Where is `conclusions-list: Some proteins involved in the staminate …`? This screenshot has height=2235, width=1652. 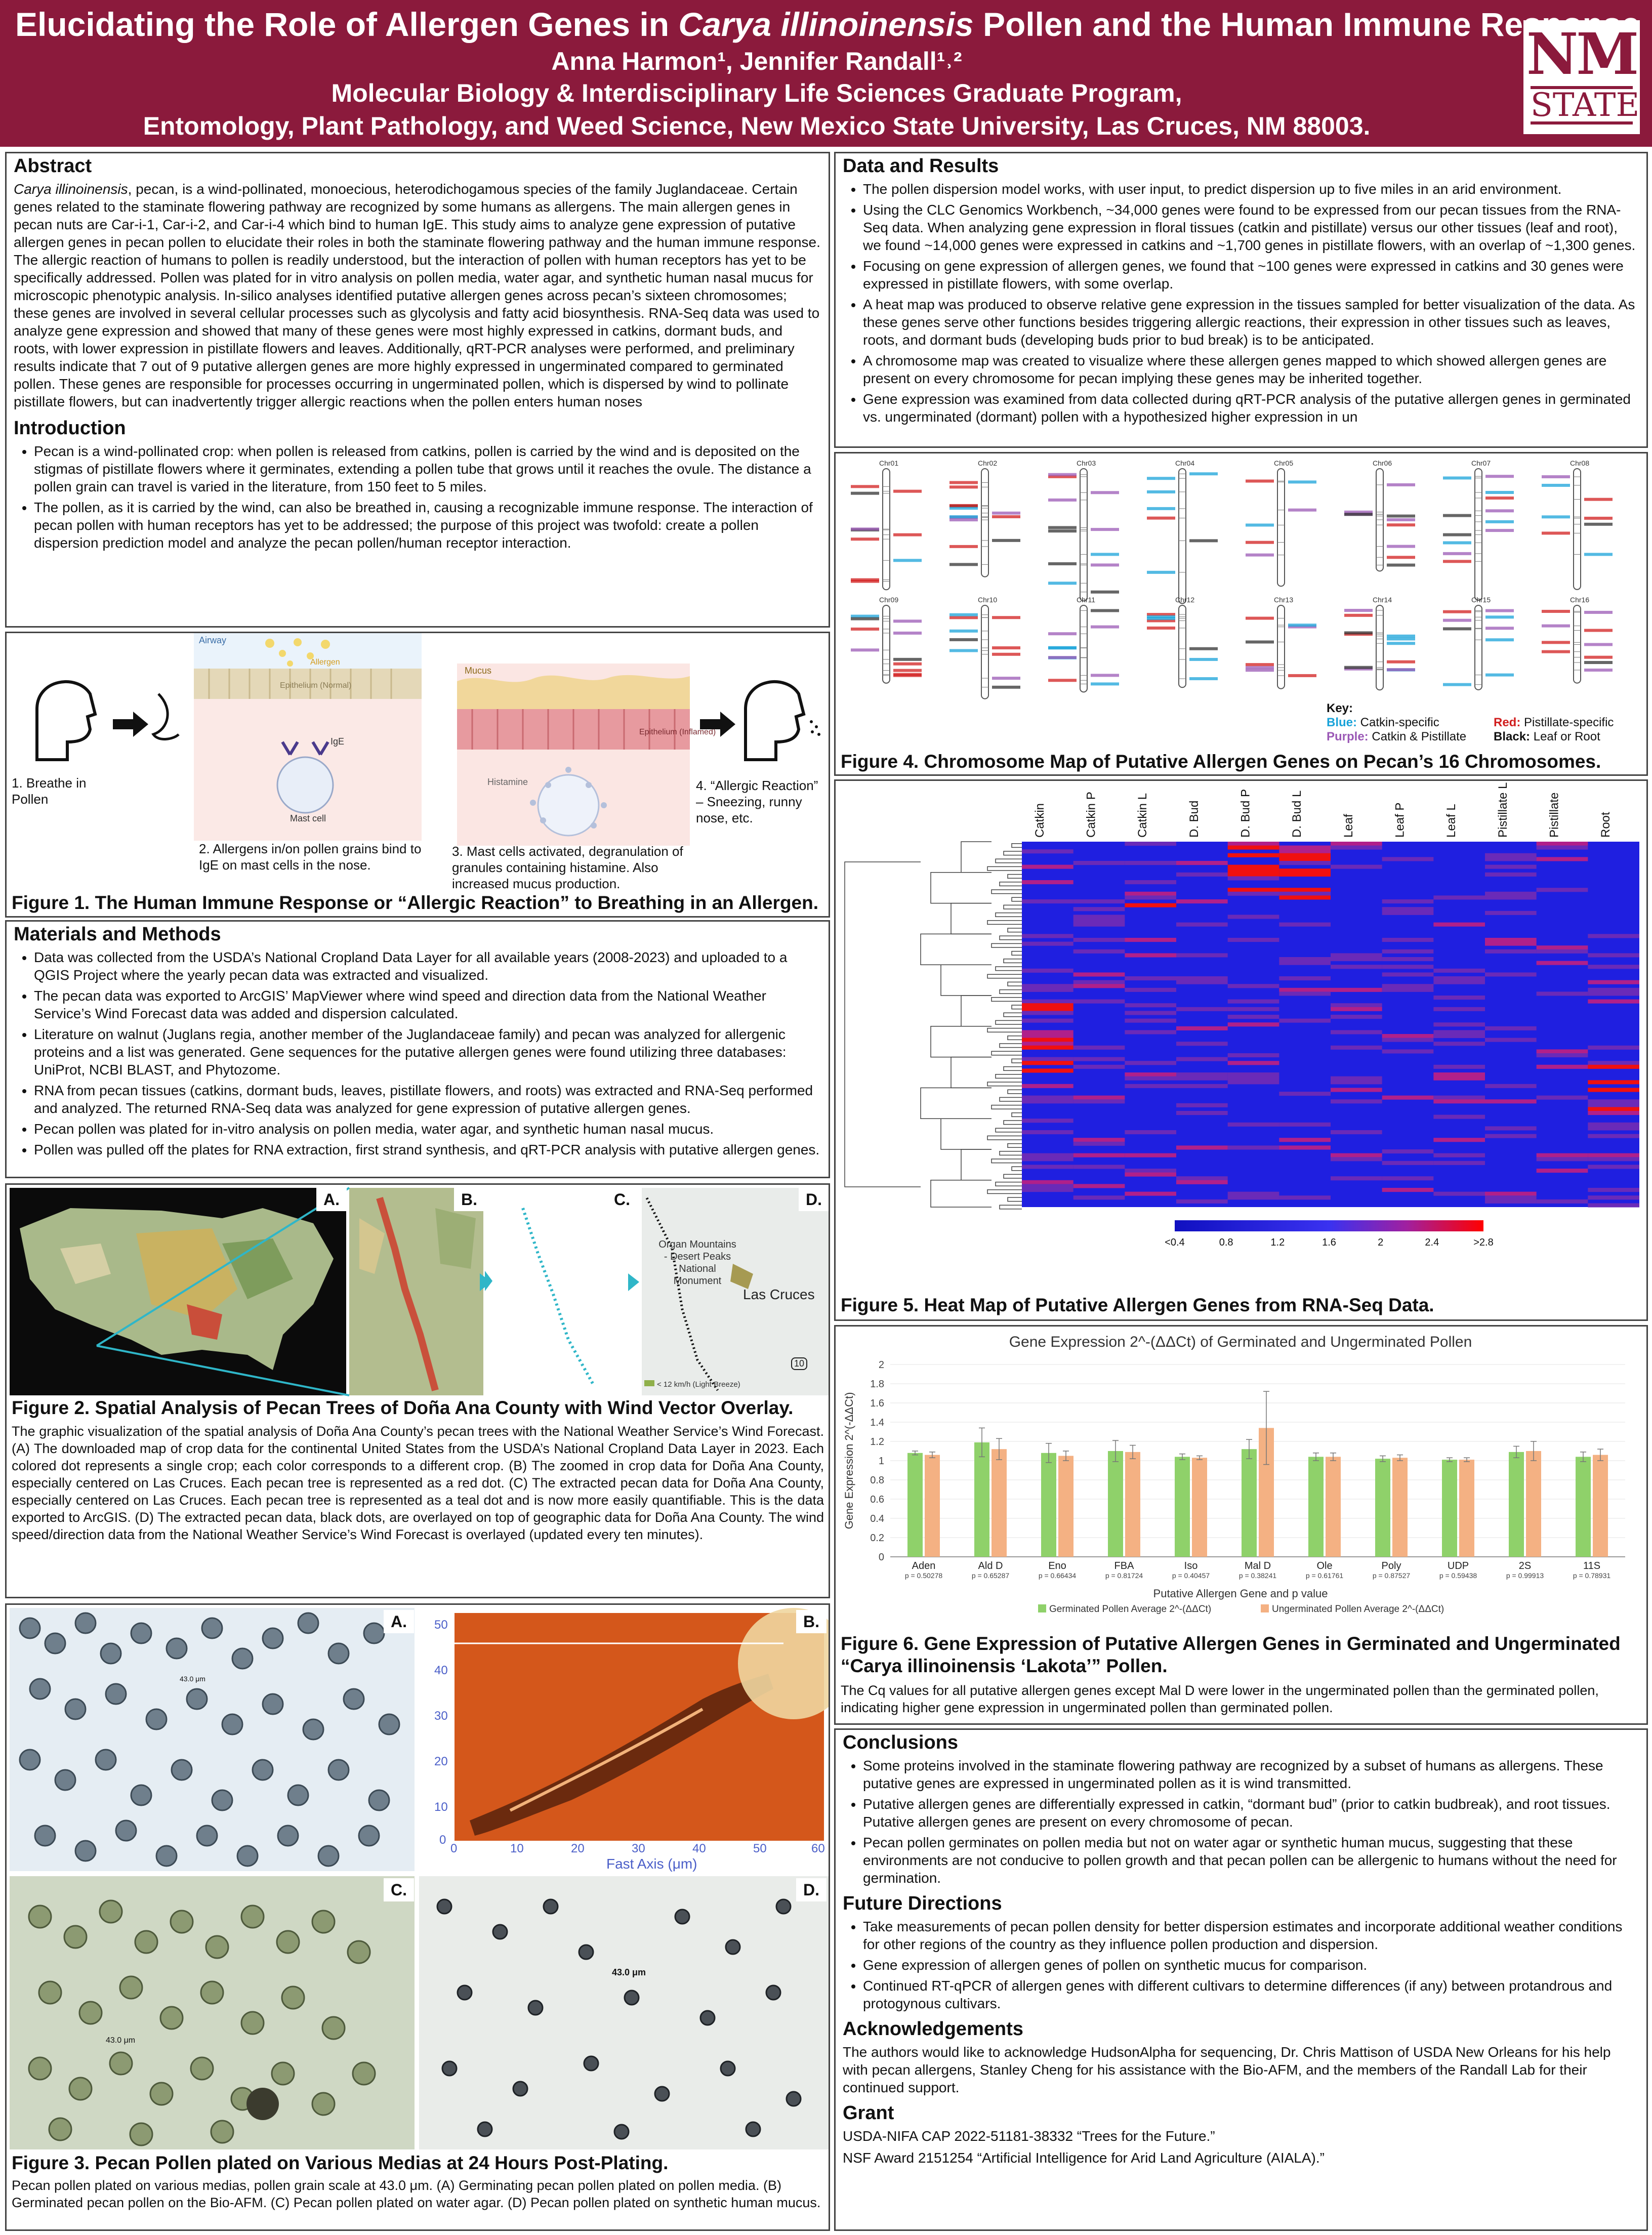 conclusions-list: Some proteins involved in the staminate … is located at coordinates (1241, 1822).